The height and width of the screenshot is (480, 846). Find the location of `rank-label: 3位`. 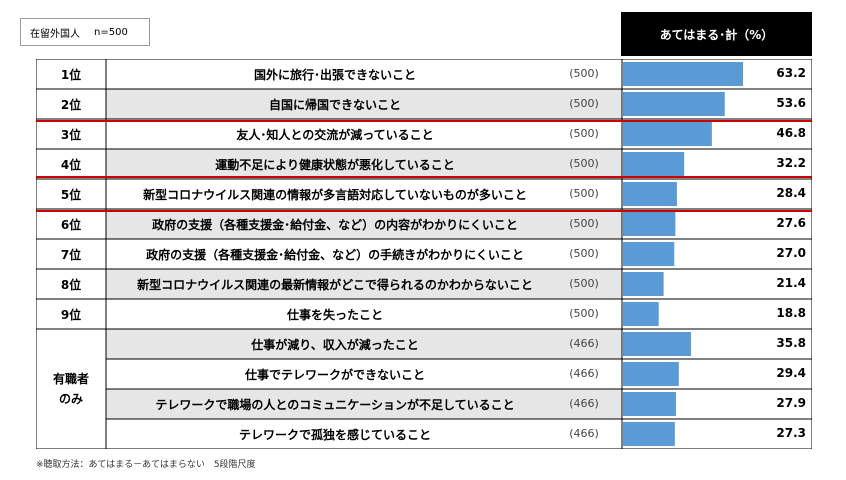

rank-label: 3位 is located at coordinates (71, 135).